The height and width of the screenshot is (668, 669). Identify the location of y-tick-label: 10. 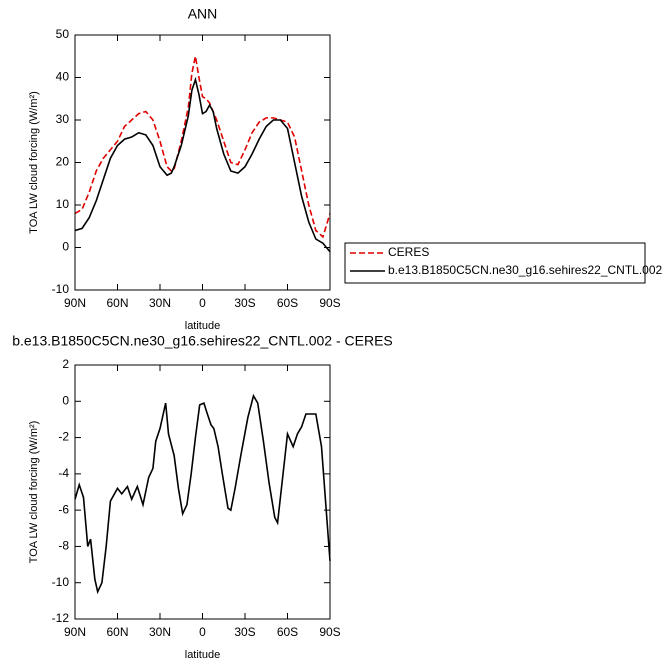
(63, 204).